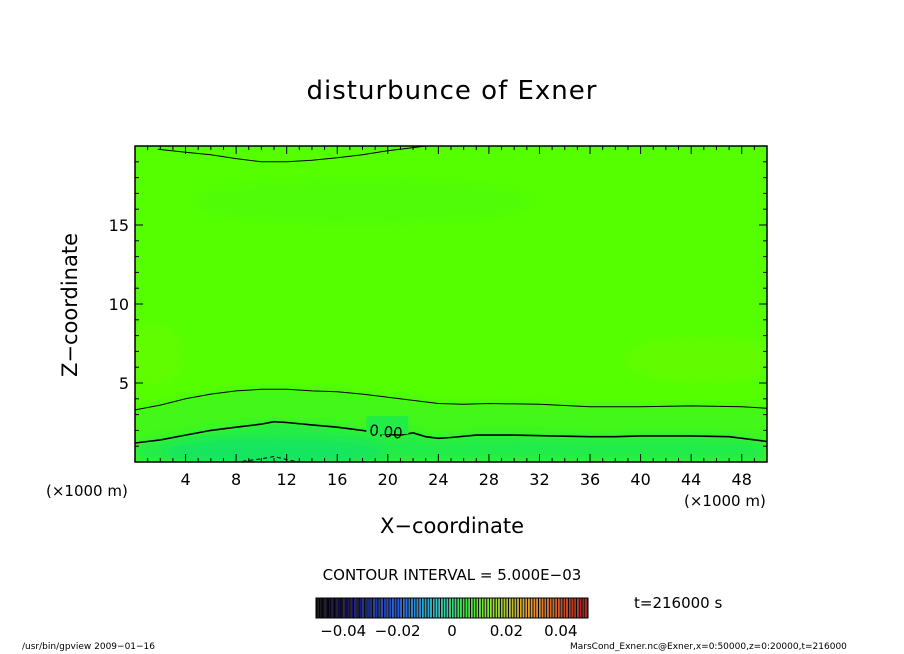 This screenshot has width=904, height=654. What do you see at coordinates (89, 647) in the screenshot?
I see `footer-left: /usr/bin/gpview 2009−01−16` at bounding box center [89, 647].